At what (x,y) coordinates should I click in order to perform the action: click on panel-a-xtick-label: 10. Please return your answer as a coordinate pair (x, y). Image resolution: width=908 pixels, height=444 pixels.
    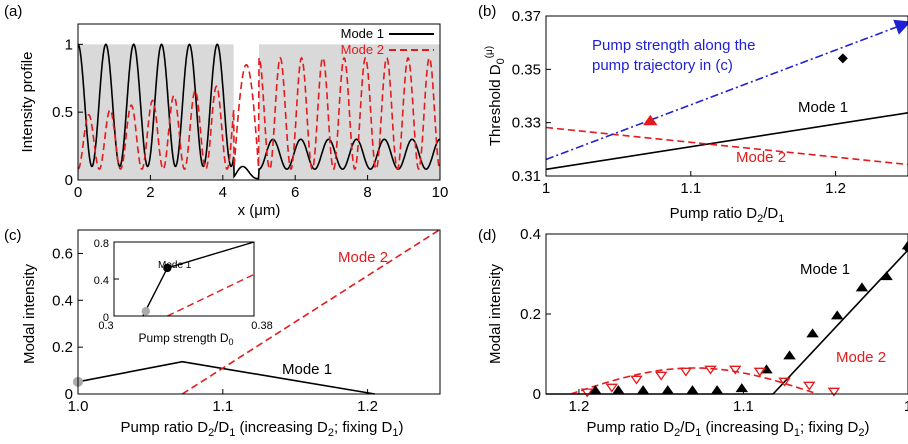
    Looking at the image, I should click on (440, 192).